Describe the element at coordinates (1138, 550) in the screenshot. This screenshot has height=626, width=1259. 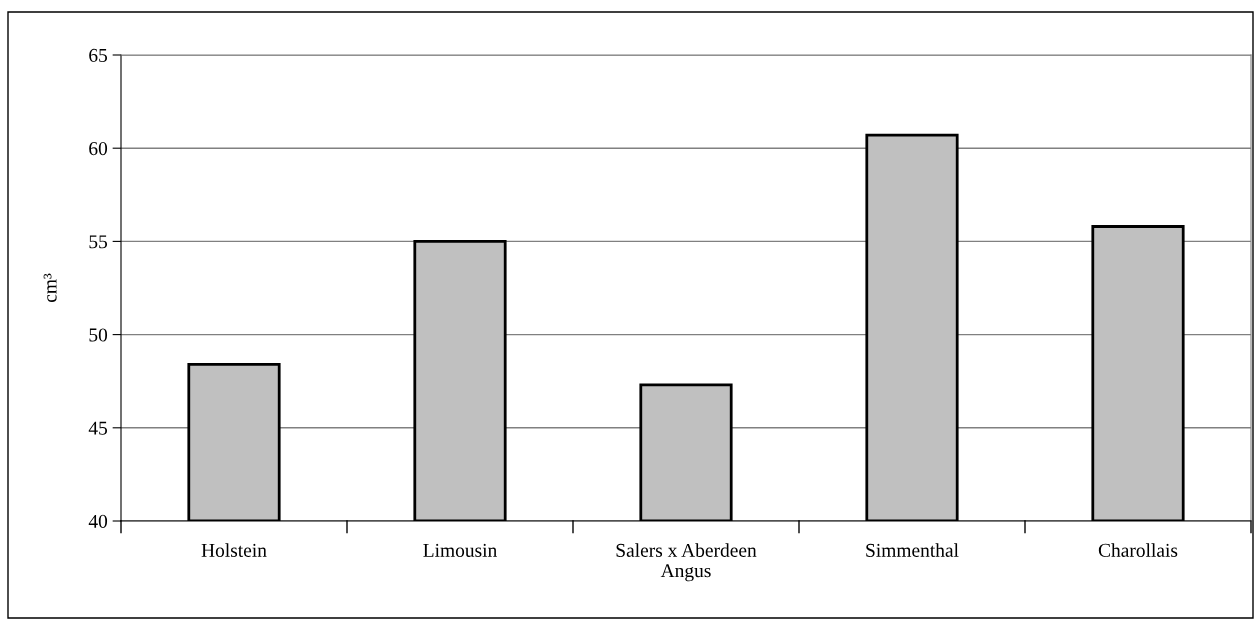
I see `x-tick-label: Charollais` at that location.